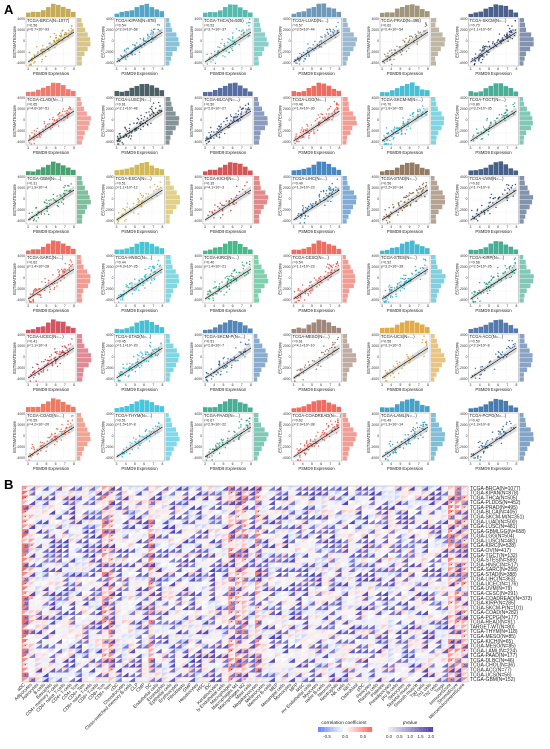  What do you see at coordinates (109, 52) in the screenshot?
I see `y-tick-label: -2000` at bounding box center [109, 52].